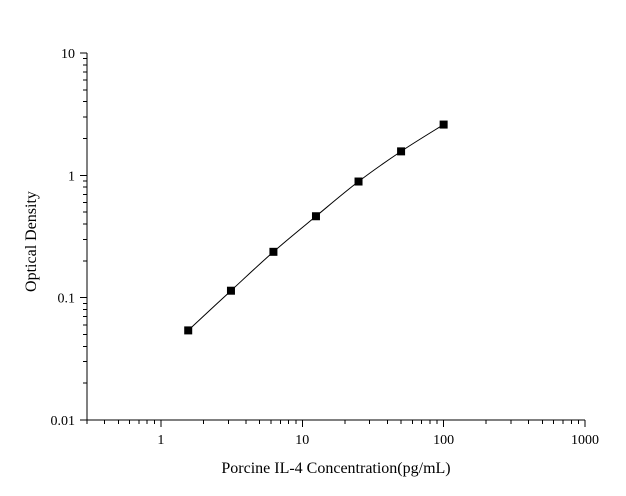 This screenshot has height=496, width=626. Describe the element at coordinates (335, 468) in the screenshot. I see `x-axis-title: Porcine IL-4 Concentration(pg/mL)` at that location.